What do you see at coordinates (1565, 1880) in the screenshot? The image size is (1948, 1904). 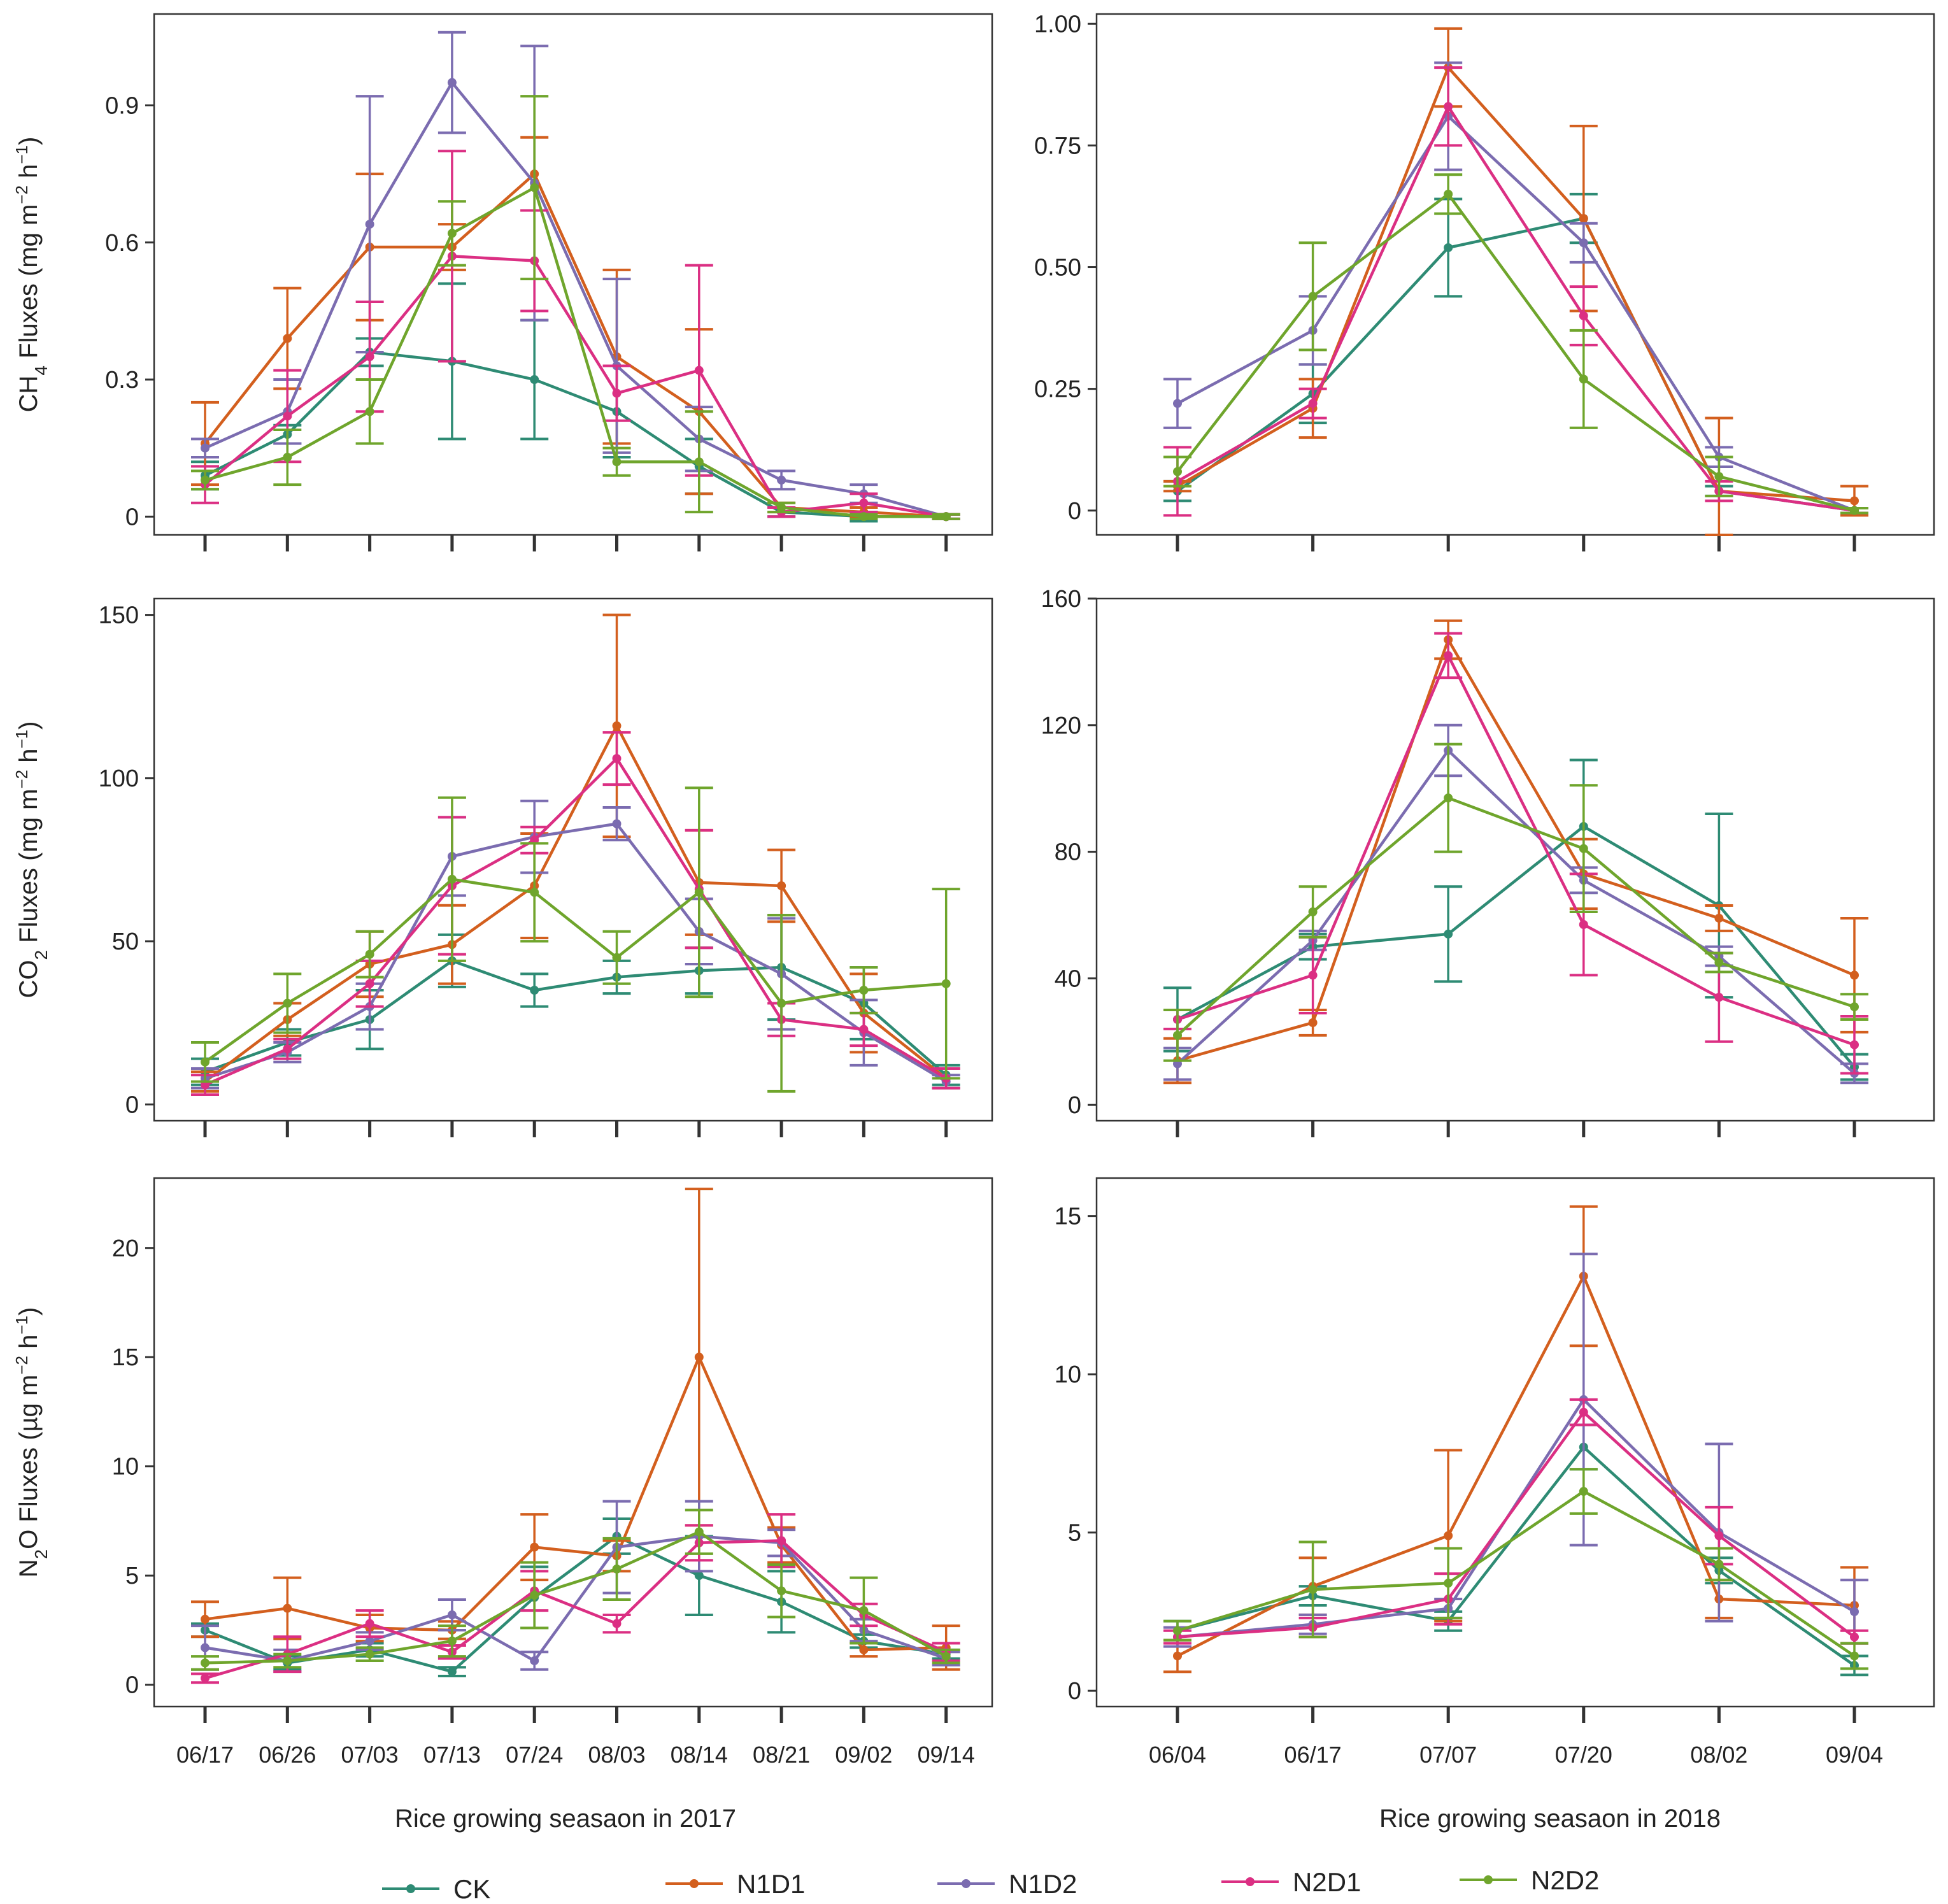 I see `legend-label-n2d2: N2D2` at bounding box center [1565, 1880].